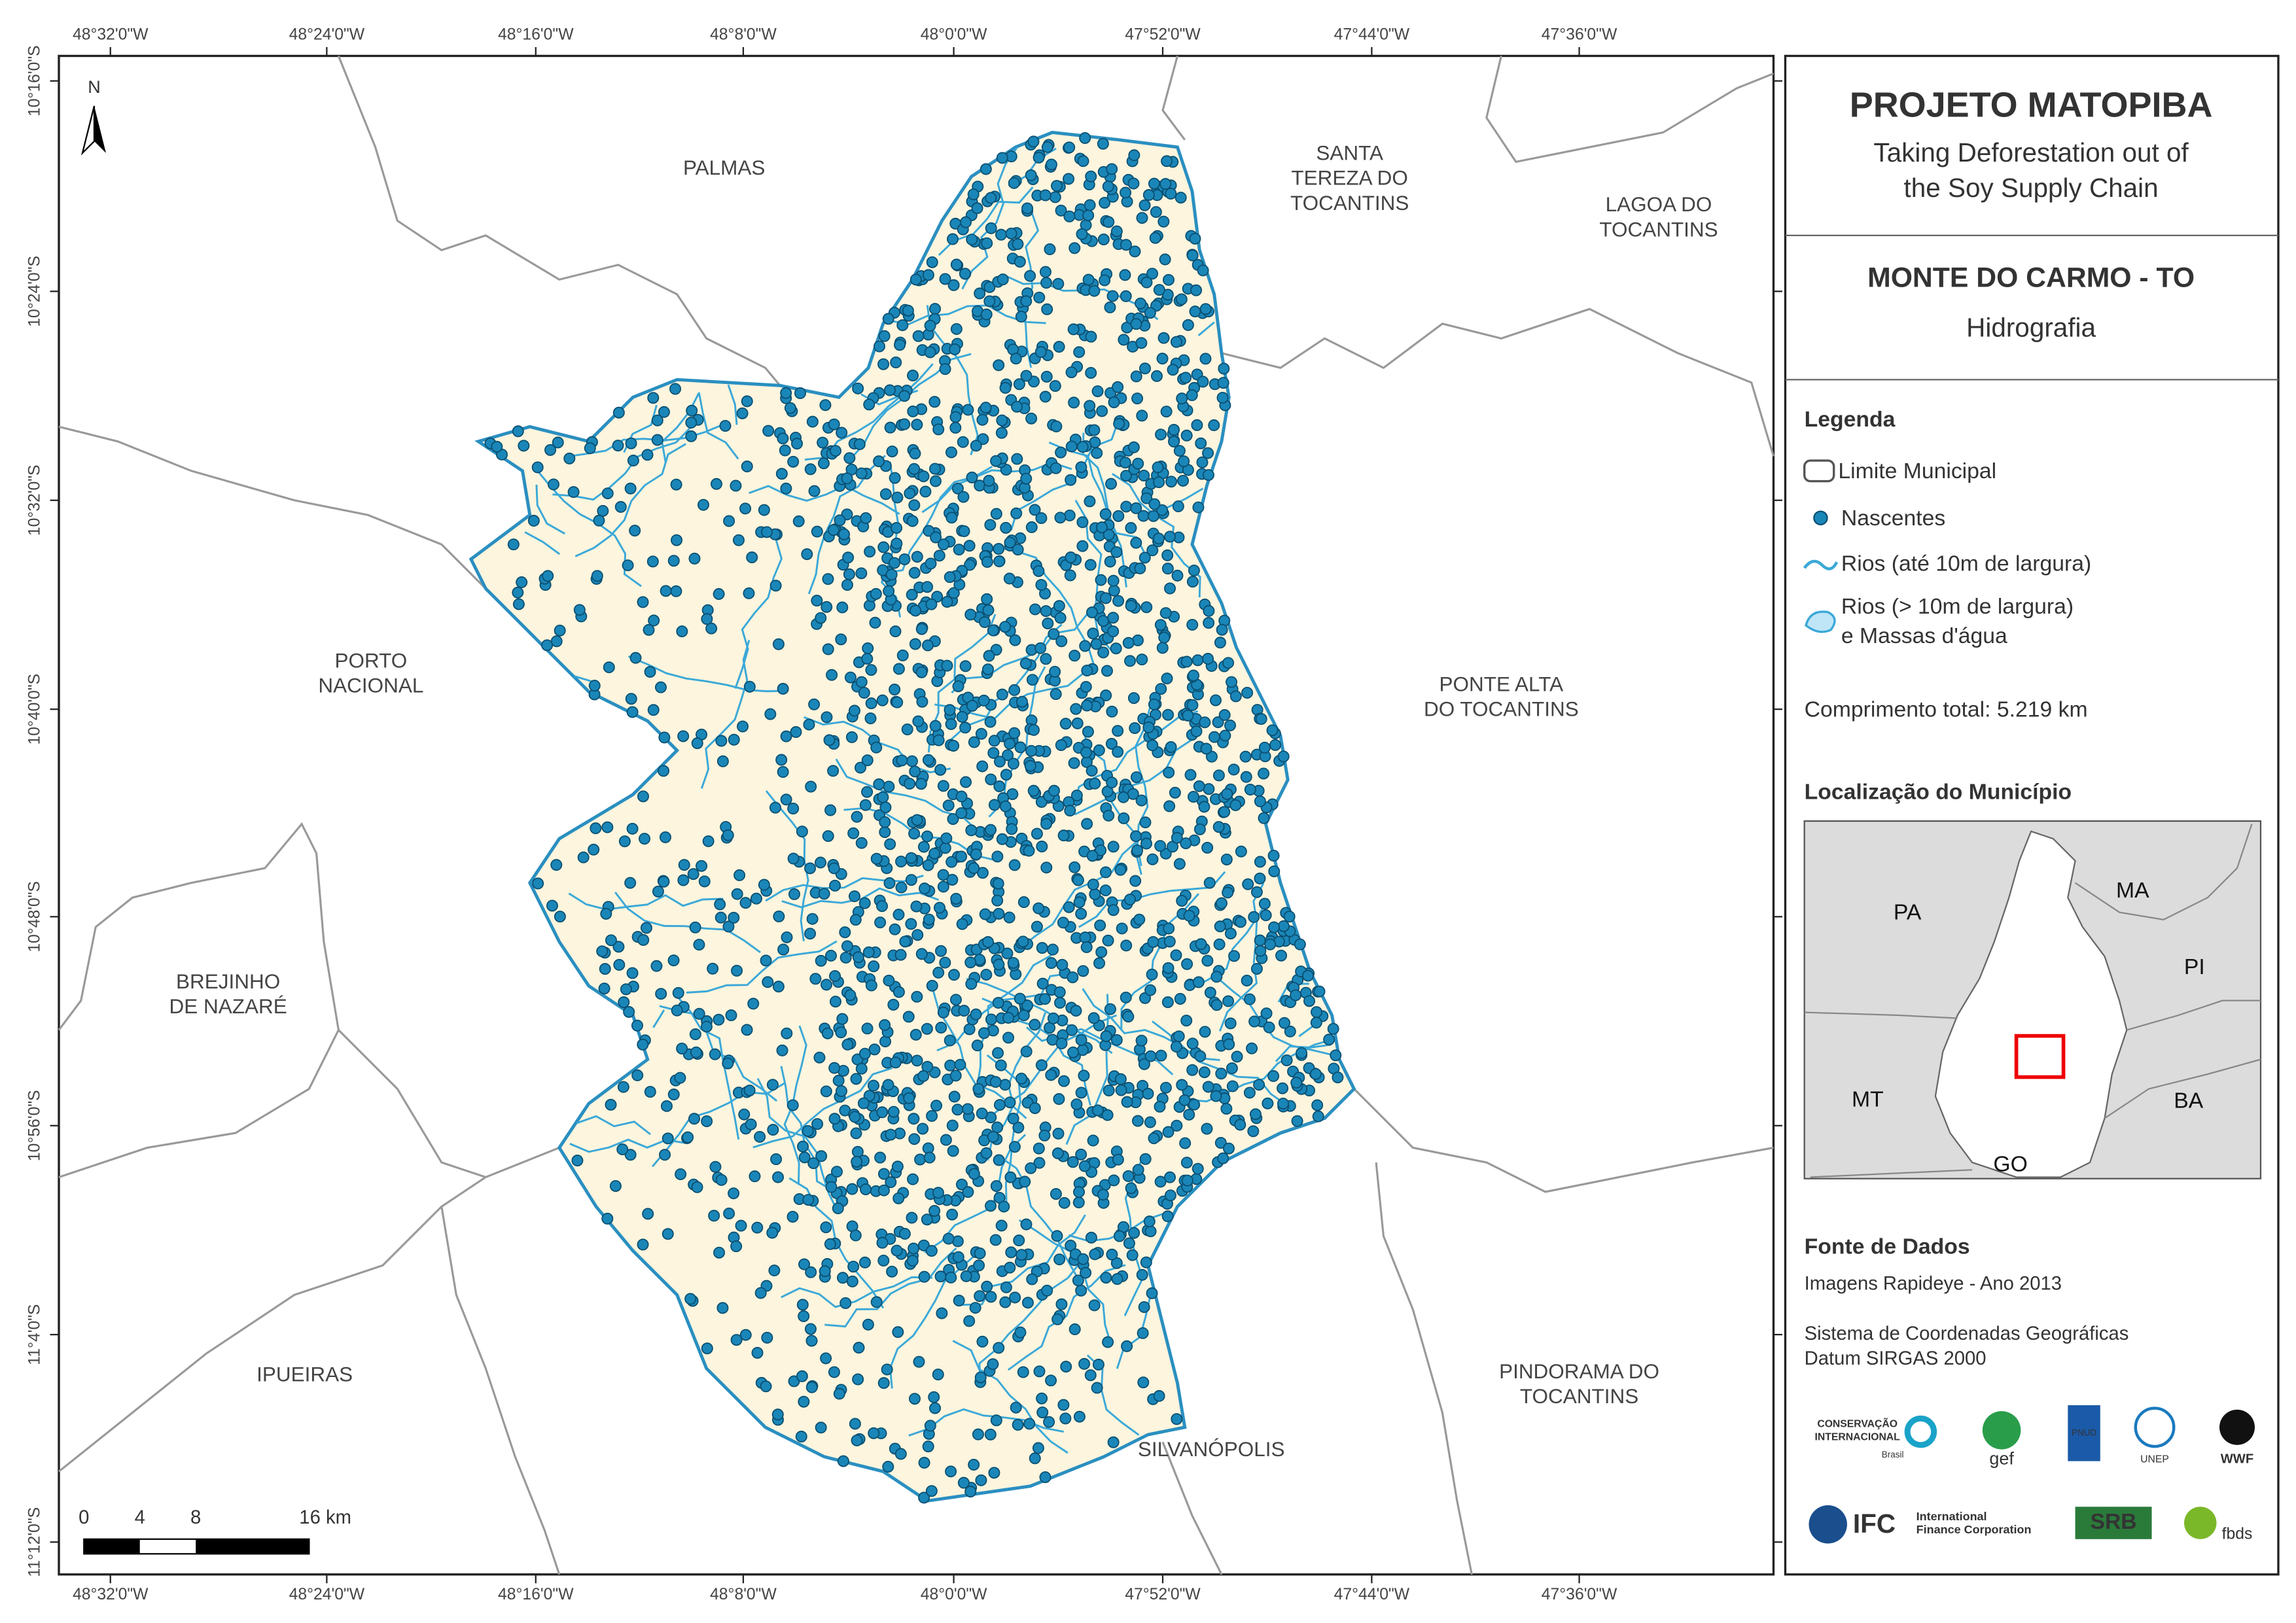  I want to click on scale-bar: 0 4 8 16 km, so click(215, 1531).